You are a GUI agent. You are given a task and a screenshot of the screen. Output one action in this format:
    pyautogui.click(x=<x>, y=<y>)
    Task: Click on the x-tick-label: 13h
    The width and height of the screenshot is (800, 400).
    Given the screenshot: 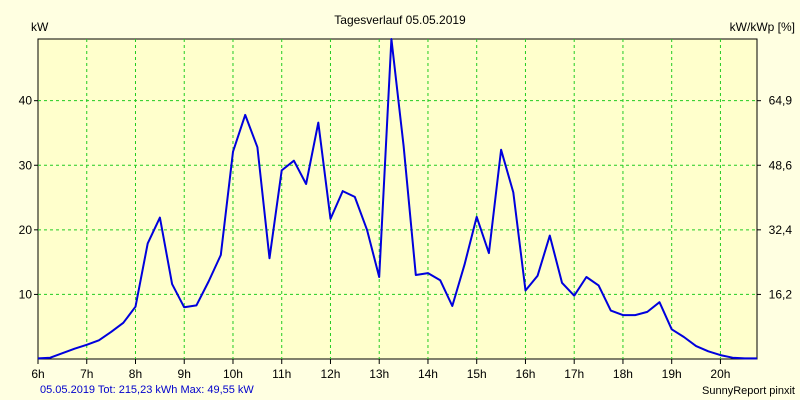 What is the action you would take?
    pyautogui.click(x=379, y=374)
    